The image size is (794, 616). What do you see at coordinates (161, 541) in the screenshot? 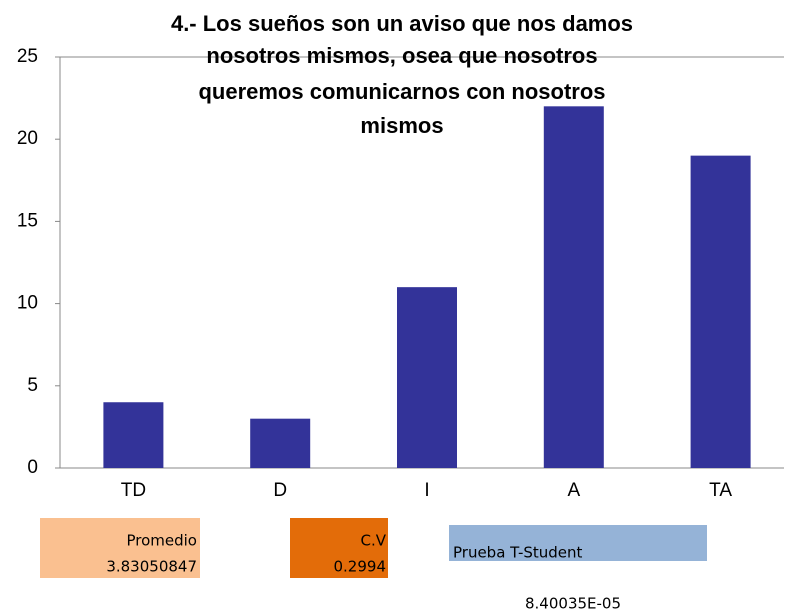
I see `mean-label: Promedio` at bounding box center [161, 541].